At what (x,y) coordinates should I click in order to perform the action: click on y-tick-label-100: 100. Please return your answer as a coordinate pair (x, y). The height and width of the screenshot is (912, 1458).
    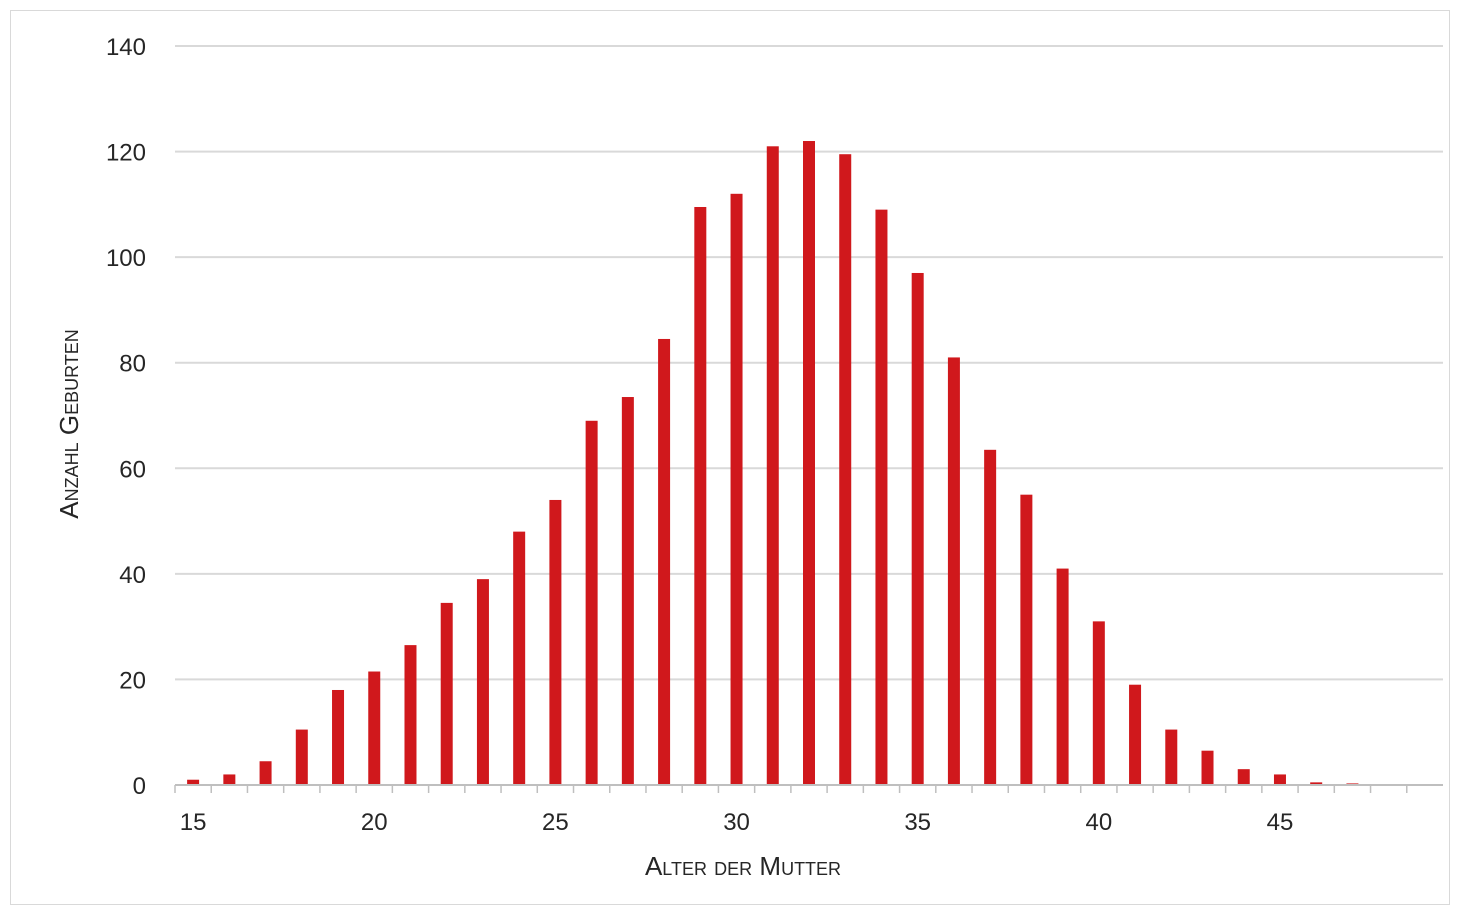
    Looking at the image, I should click on (126, 258).